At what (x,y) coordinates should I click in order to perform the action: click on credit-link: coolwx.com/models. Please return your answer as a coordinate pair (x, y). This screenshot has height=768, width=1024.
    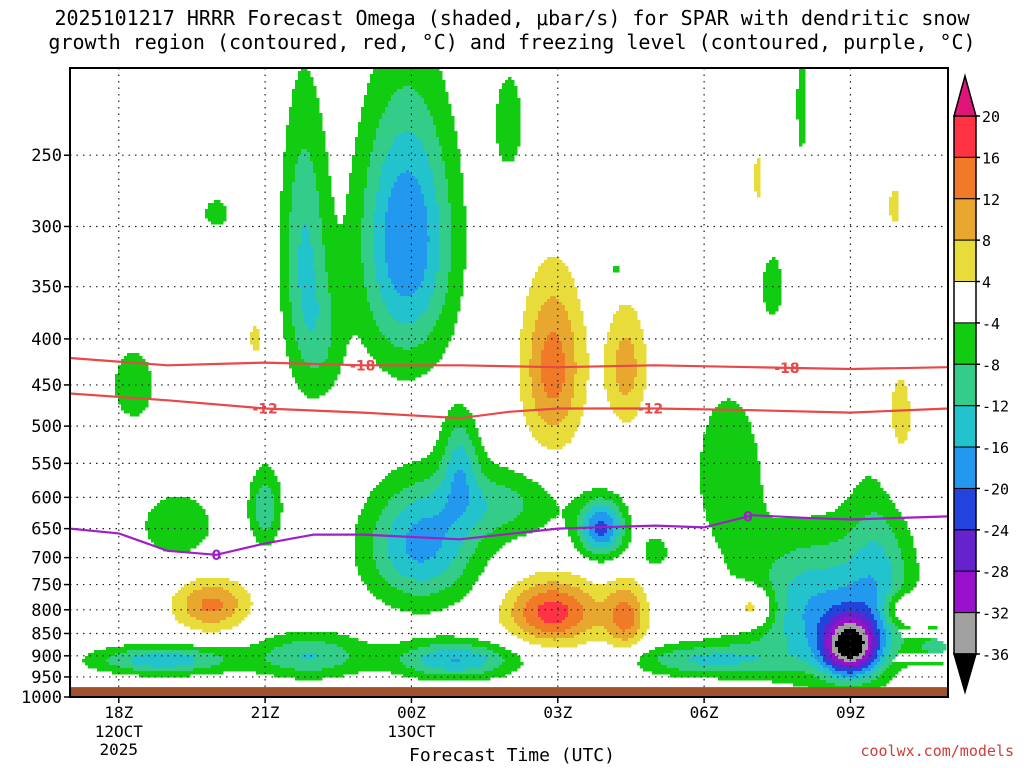
    Looking at the image, I should click on (937, 751).